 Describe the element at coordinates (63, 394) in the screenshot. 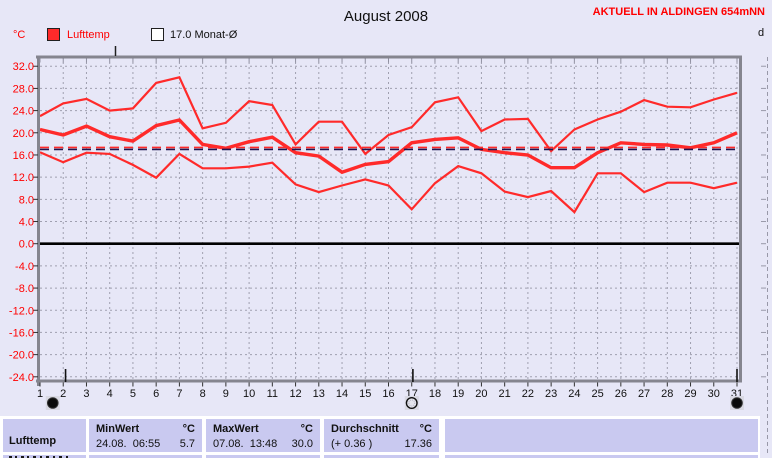

I see `x-tick-label: 2` at that location.